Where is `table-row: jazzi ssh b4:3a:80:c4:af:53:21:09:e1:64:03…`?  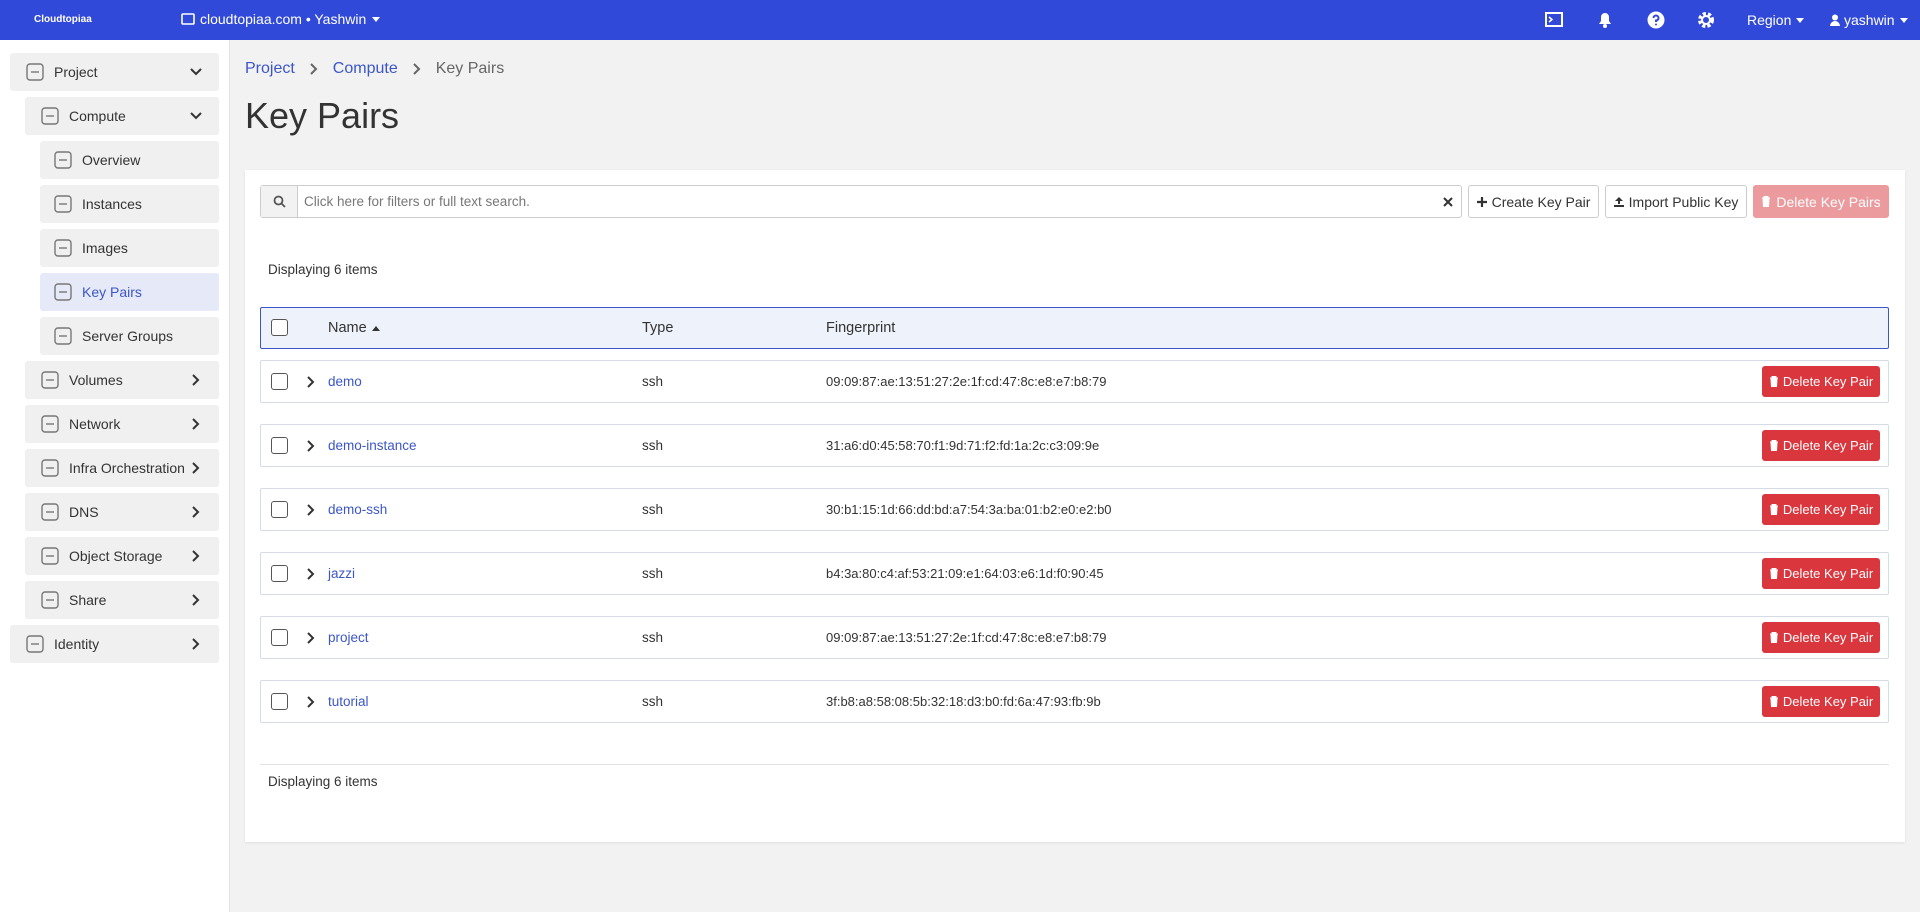 table-row: jazzi ssh b4:3a:80:c4:af:53:21:09:e1:64:03… is located at coordinates (1074, 573).